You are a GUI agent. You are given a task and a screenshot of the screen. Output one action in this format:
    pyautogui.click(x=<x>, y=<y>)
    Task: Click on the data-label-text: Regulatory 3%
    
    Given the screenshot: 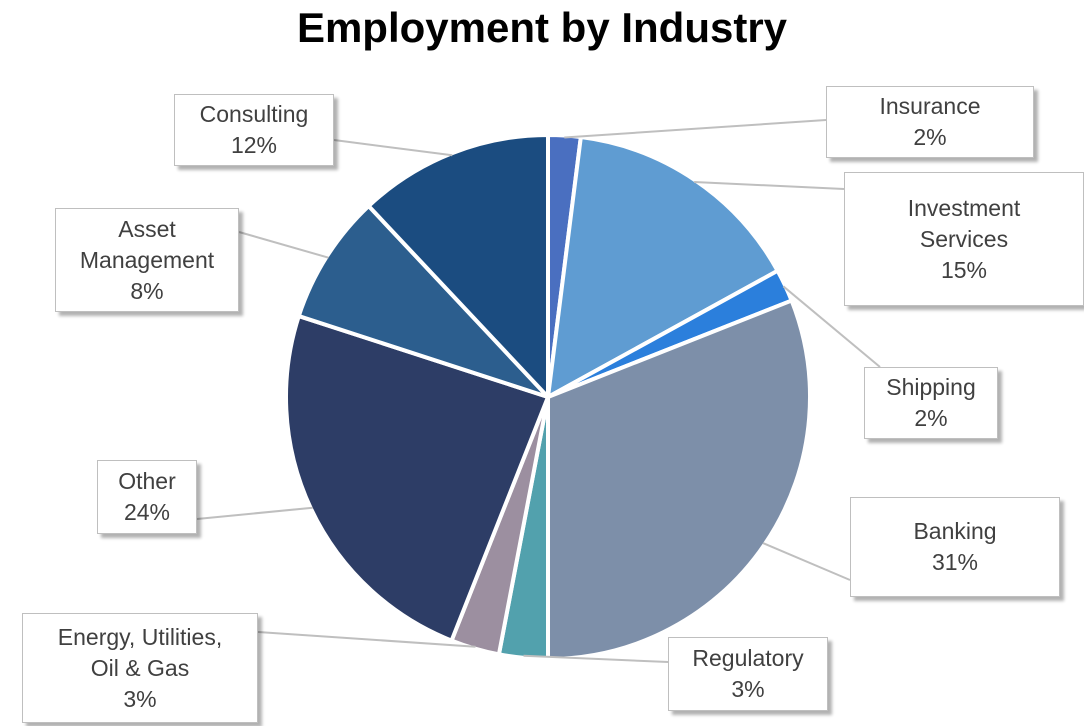 What is the action you would take?
    pyautogui.click(x=747, y=674)
    